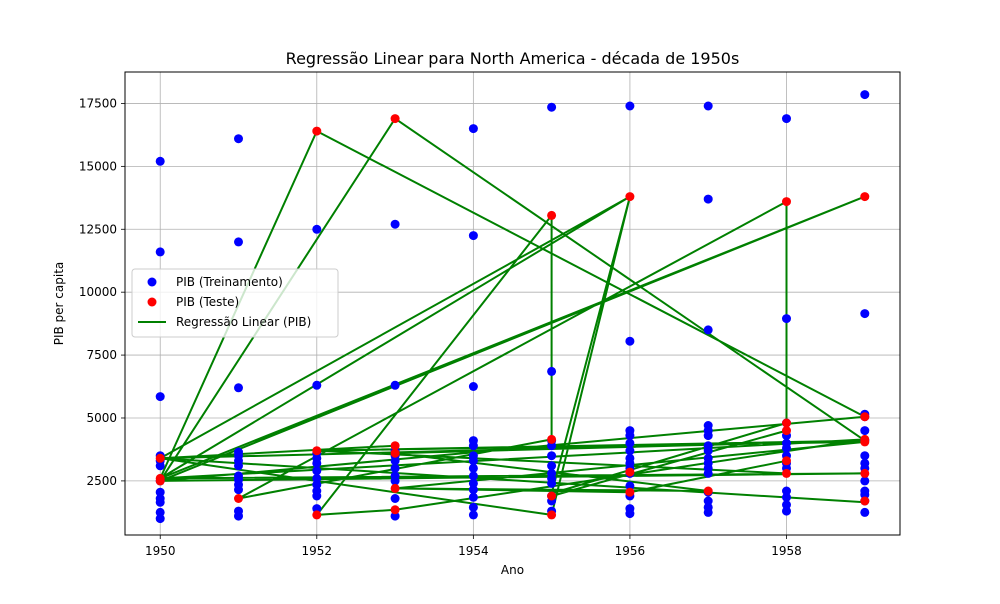 The image size is (1000, 604). I want to click on x-axis: 1950 1952 1954 1956 1958, so click(473, 546).